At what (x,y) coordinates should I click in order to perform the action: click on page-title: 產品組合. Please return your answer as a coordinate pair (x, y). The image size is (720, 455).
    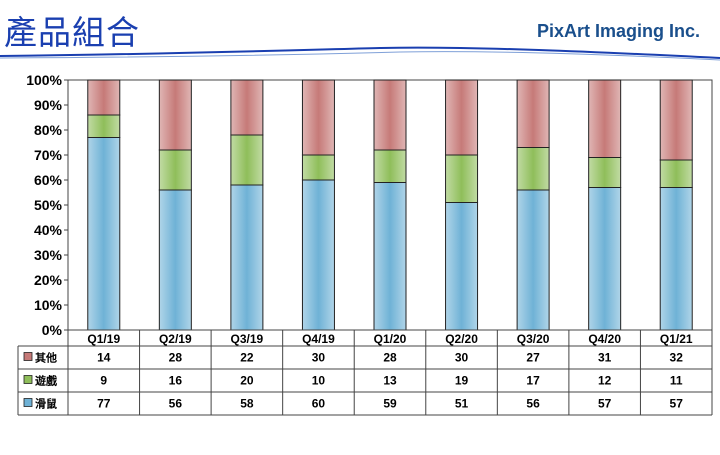
    Looking at the image, I should click on (72, 32).